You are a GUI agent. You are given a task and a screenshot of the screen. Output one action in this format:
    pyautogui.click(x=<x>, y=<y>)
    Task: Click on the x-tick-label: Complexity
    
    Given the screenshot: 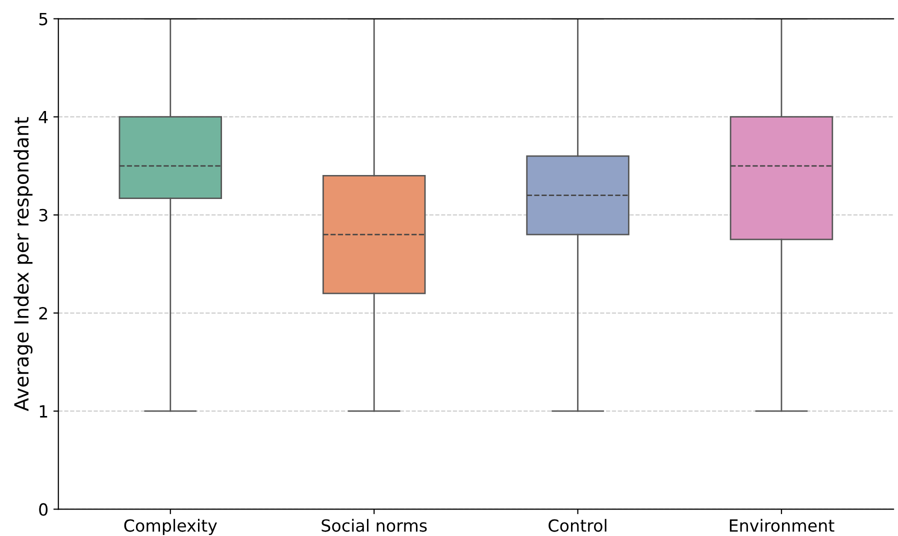 What is the action you would take?
    pyautogui.click(x=170, y=527)
    